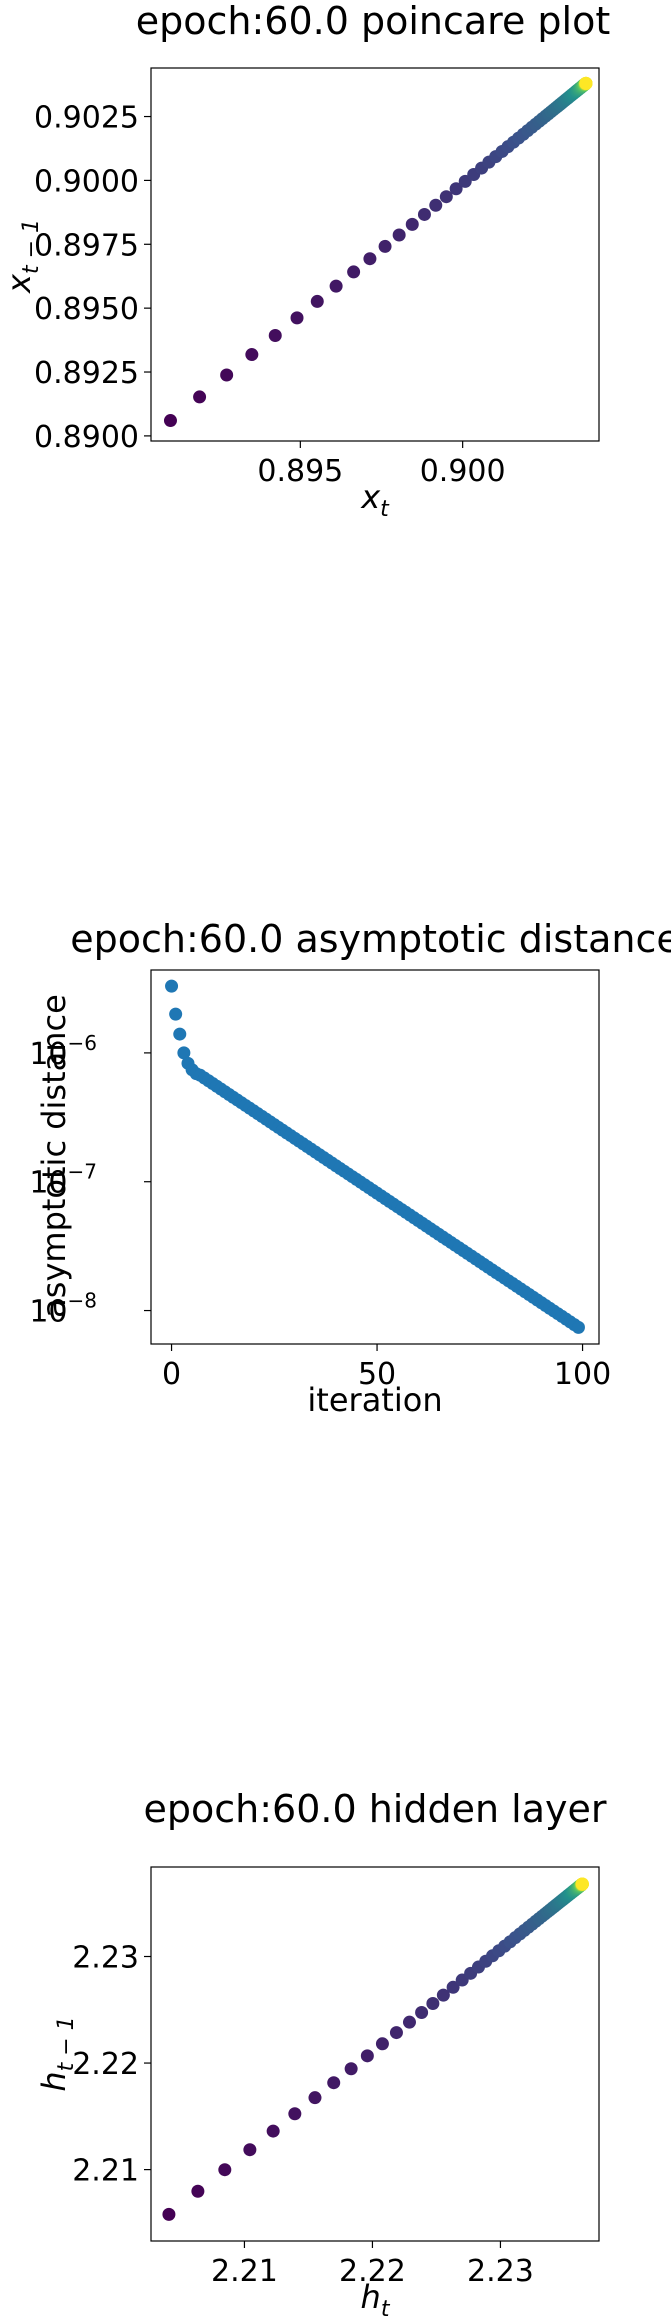 The height and width of the screenshot is (2323, 671). I want to click on y-tick-label: 0.9025, so click(86, 118).